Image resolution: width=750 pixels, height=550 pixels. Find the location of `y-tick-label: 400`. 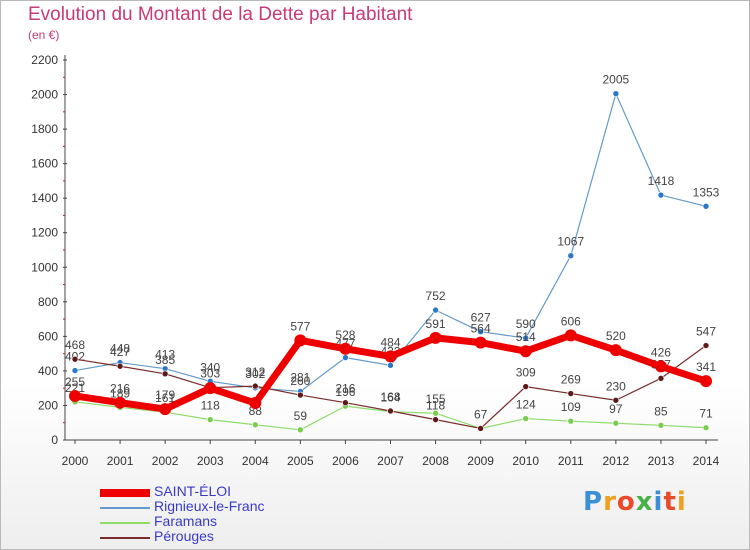

y-tick-label: 400 is located at coordinates (48, 371).